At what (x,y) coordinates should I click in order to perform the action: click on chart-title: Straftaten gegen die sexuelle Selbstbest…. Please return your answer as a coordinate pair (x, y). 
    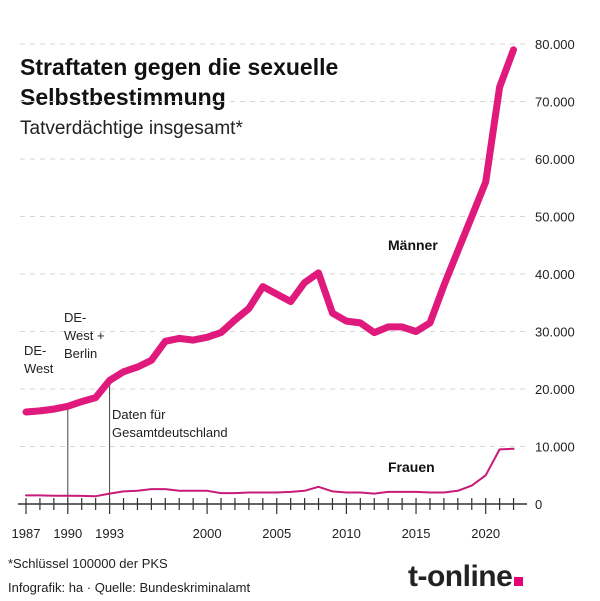
    Looking at the image, I should click on (179, 82).